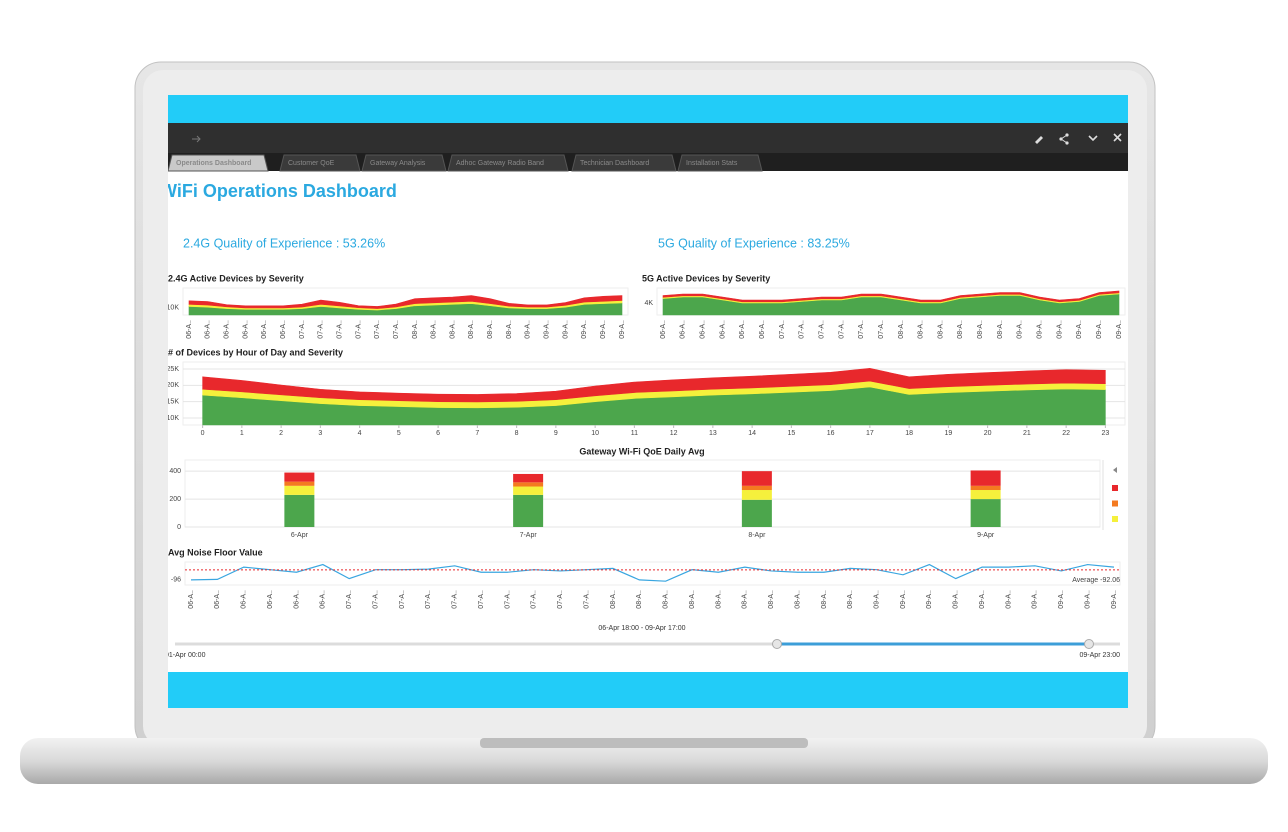 The width and height of the screenshot is (1288, 832). What do you see at coordinates (1093, 138) in the screenshot?
I see `collapse-icon` at bounding box center [1093, 138].